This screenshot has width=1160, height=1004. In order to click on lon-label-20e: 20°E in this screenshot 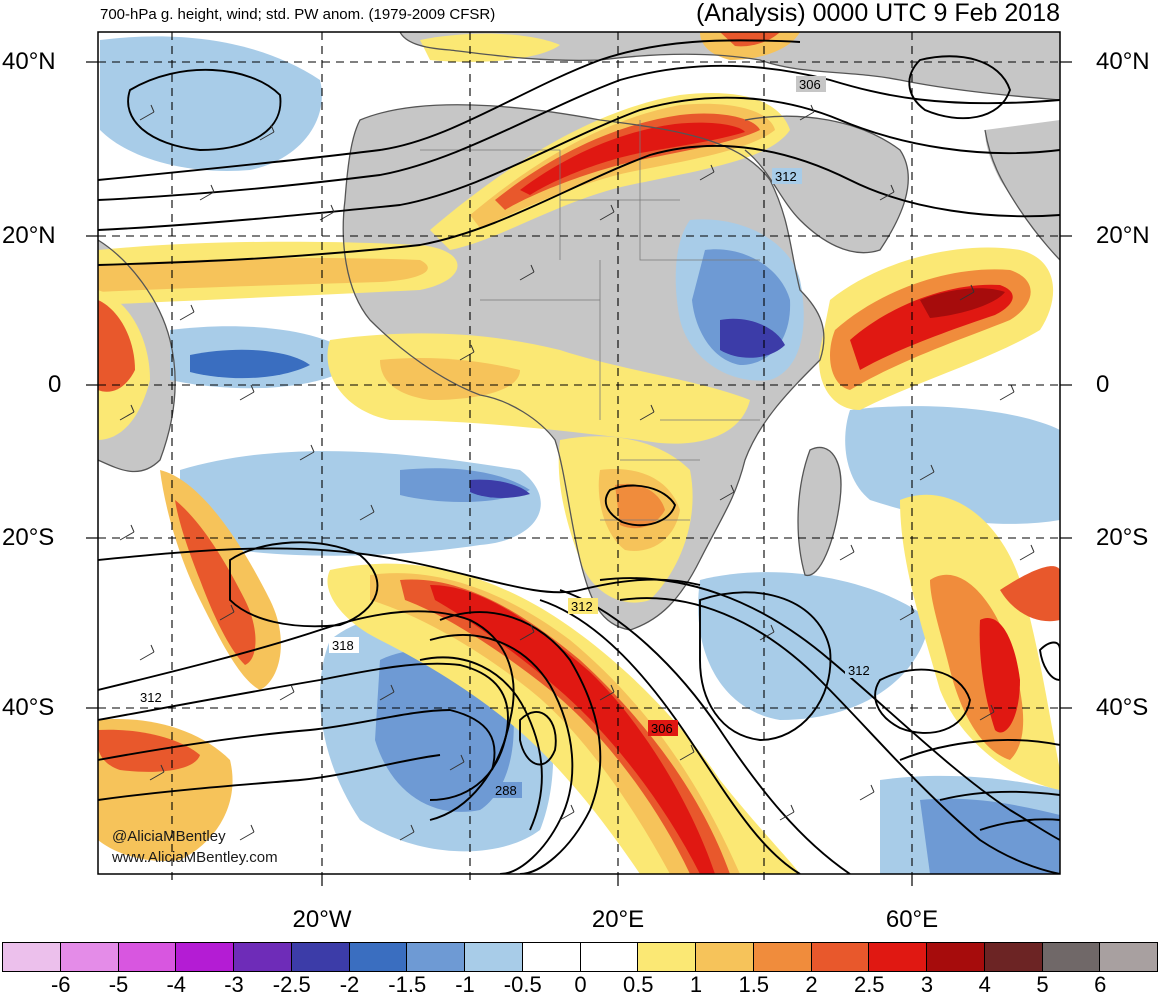, I will do `click(618, 919)`.